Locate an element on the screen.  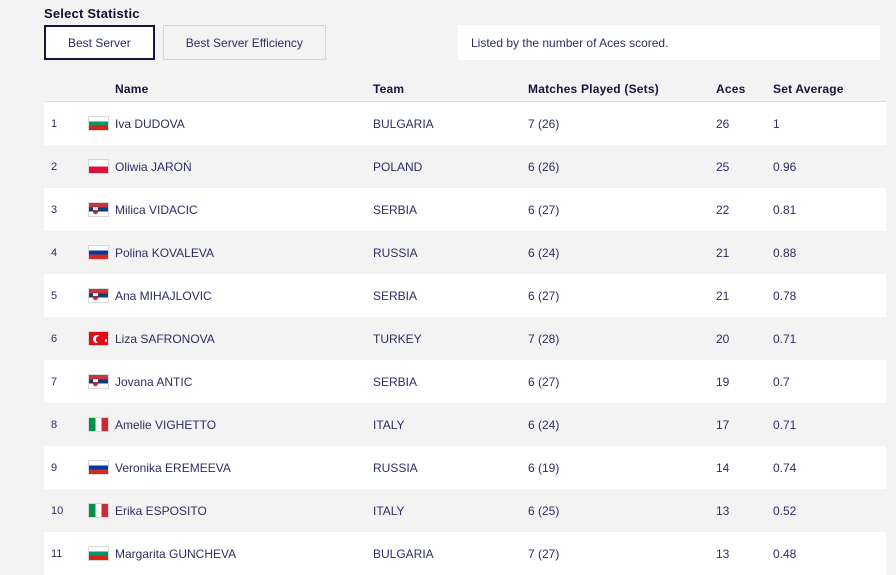
note-text: Listed by the number of Aces scored. is located at coordinates (570, 42).